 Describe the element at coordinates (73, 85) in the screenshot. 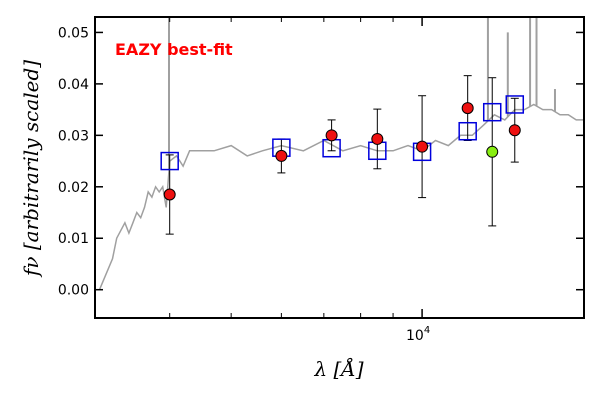

I see `y-tick-label: 0.04` at that location.